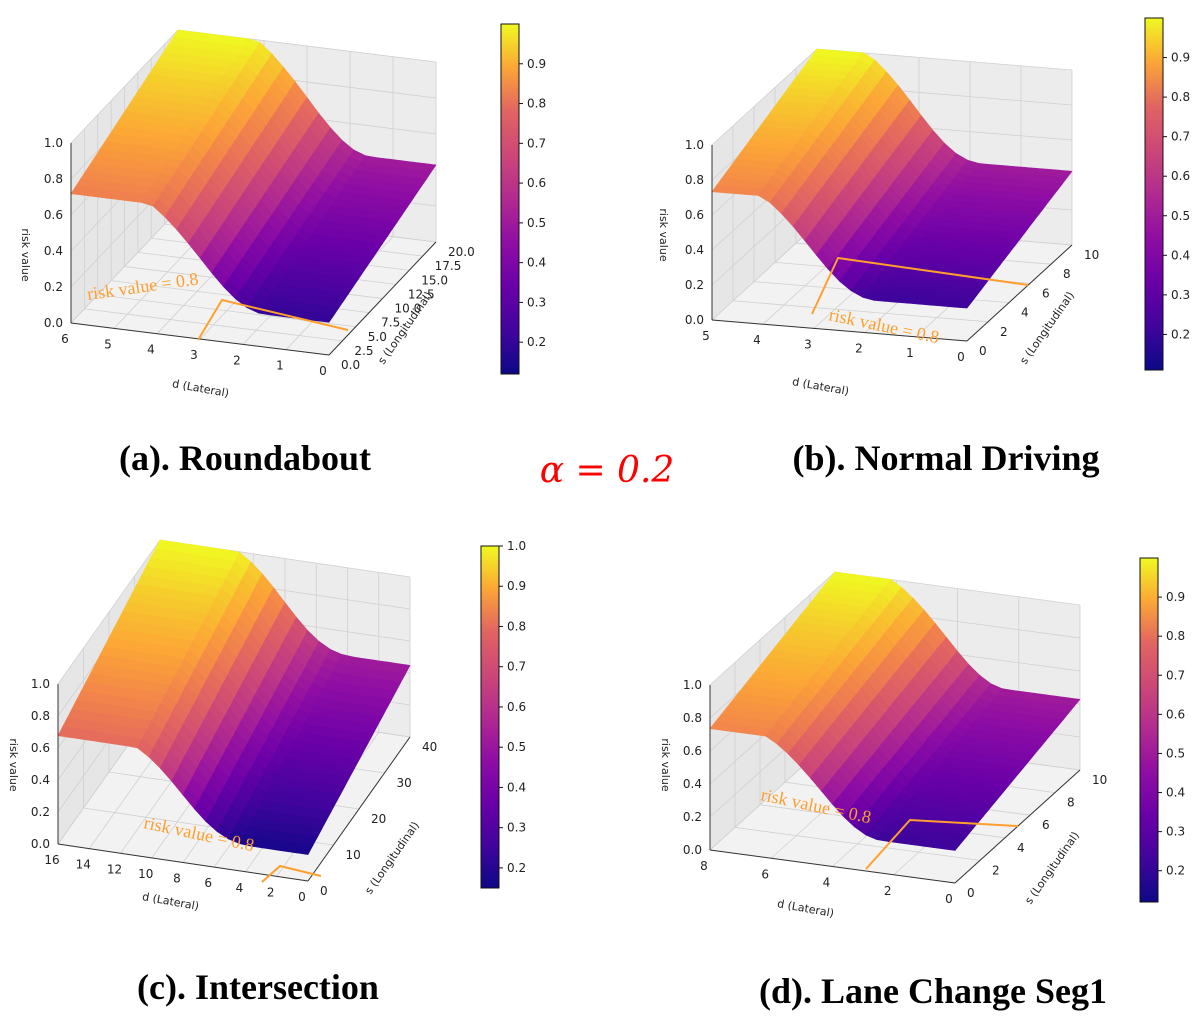 This screenshot has height=1036, width=1204. I want to click on grid-line, so click(860, 311).